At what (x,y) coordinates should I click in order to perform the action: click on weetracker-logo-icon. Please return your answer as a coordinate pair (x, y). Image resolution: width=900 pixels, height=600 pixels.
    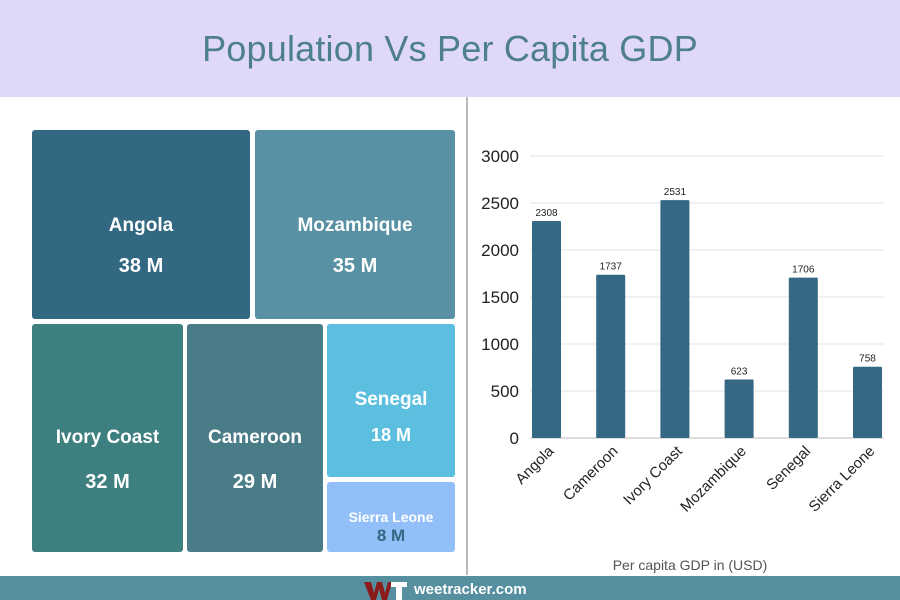
    Looking at the image, I should click on (385, 591).